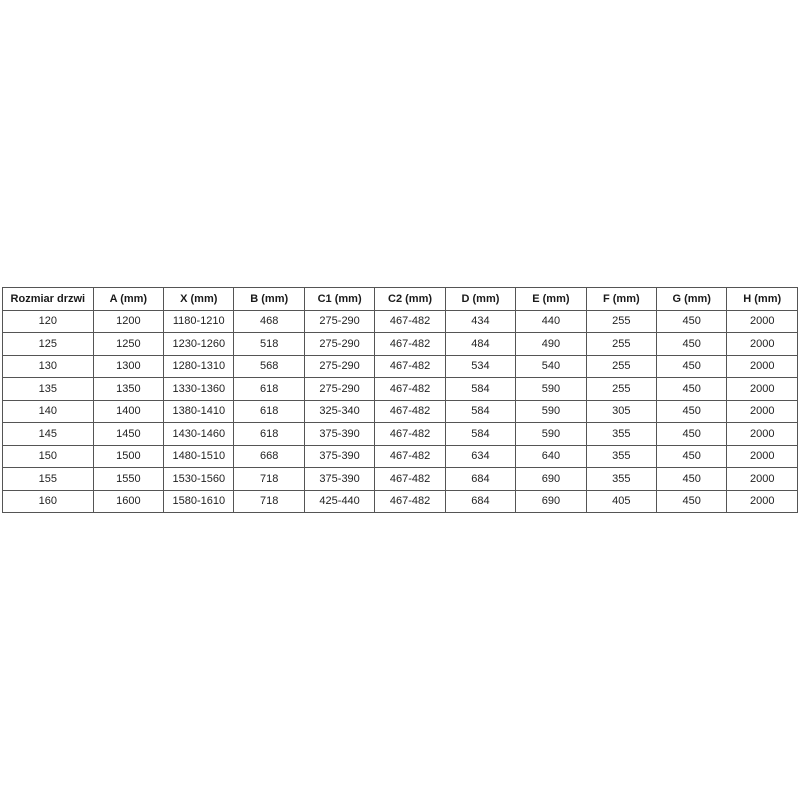  I want to click on column-header: Rozmiar drzwi, so click(48, 299).